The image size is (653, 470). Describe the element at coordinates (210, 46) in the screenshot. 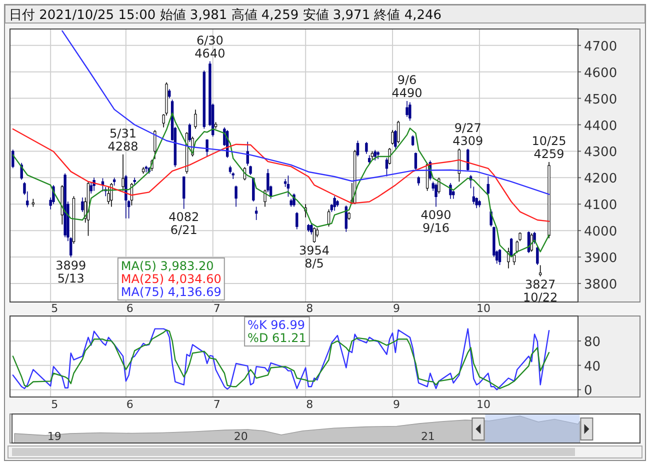

I see `annotation: 6/30 4640` at that location.